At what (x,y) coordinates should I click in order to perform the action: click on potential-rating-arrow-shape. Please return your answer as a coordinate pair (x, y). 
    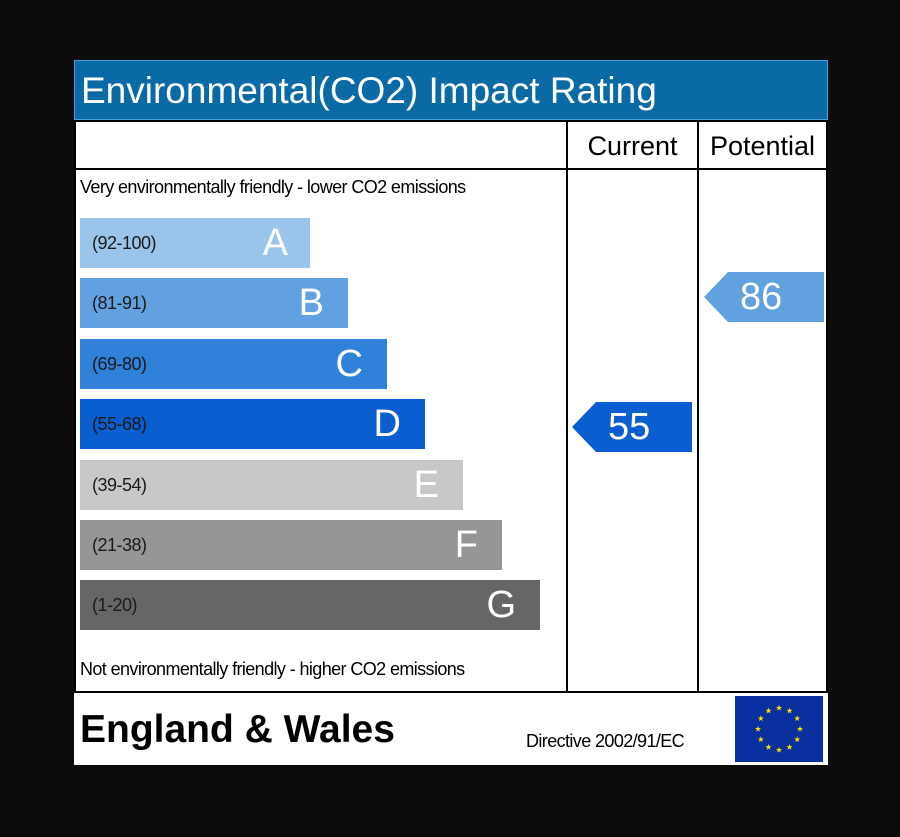
    Looking at the image, I should click on (764, 297).